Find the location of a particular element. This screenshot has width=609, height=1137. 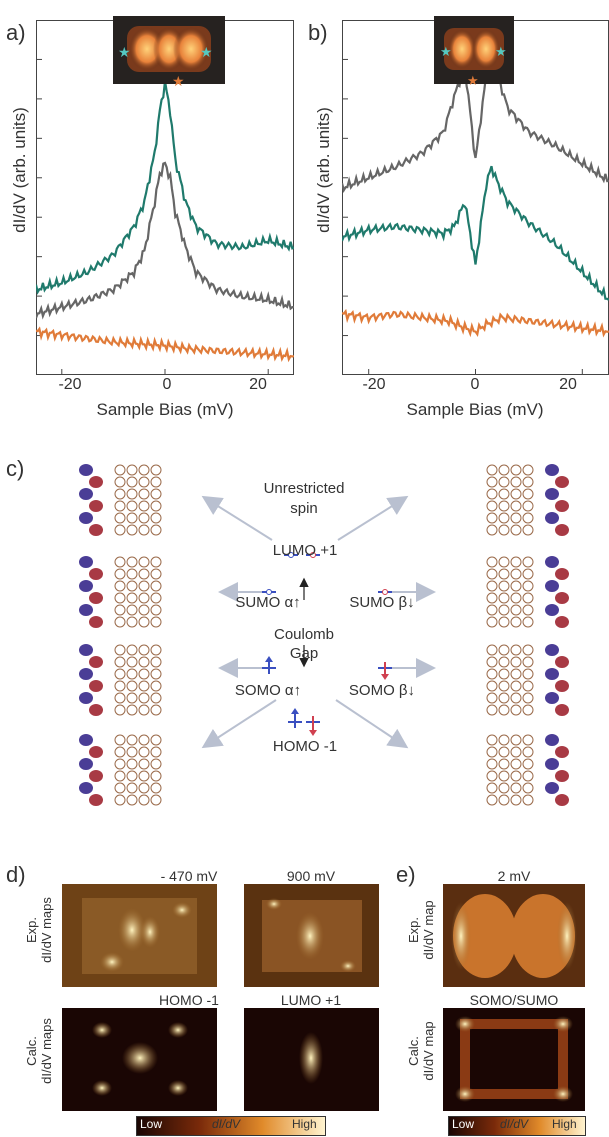

sumo-alpha-label: SUMO α↑ is located at coordinates (268, 602).